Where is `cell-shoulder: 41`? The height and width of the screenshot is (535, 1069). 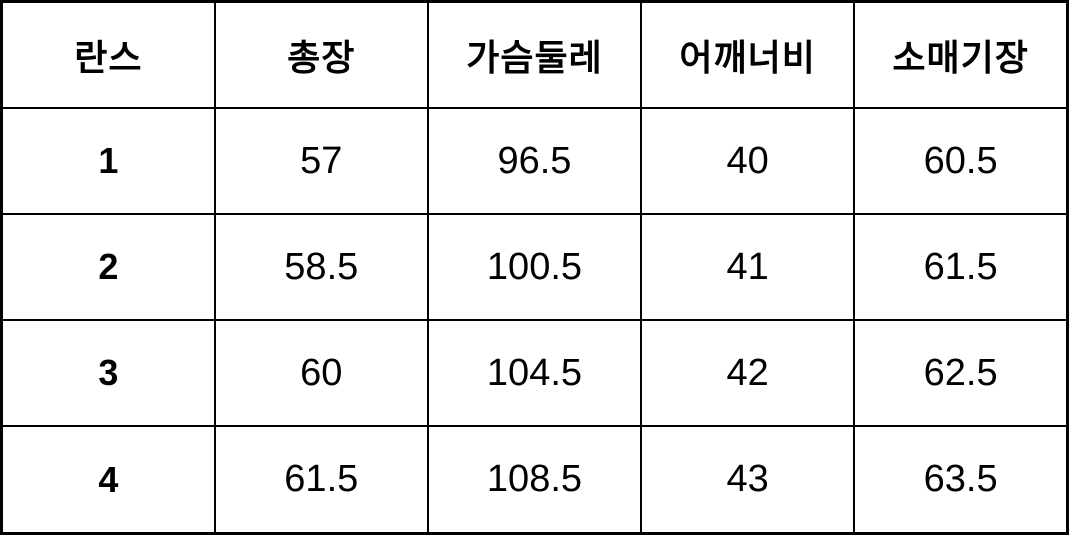
cell-shoulder: 41 is located at coordinates (748, 267).